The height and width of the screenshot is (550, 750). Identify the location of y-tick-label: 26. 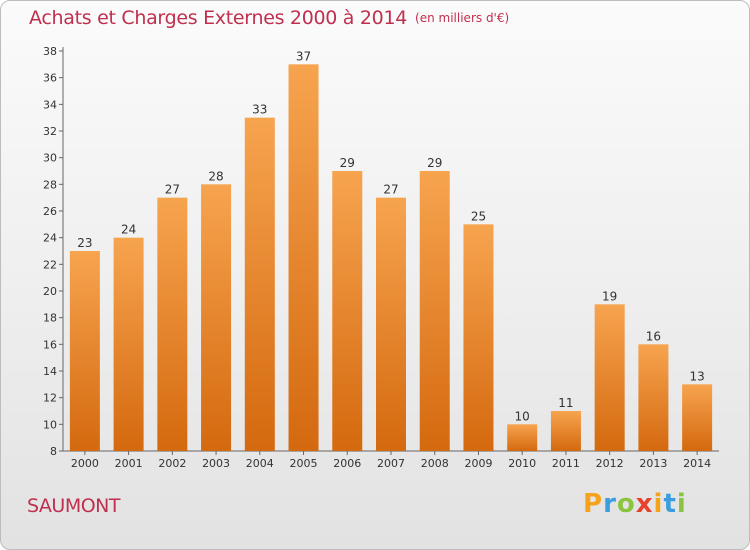
(50, 211).